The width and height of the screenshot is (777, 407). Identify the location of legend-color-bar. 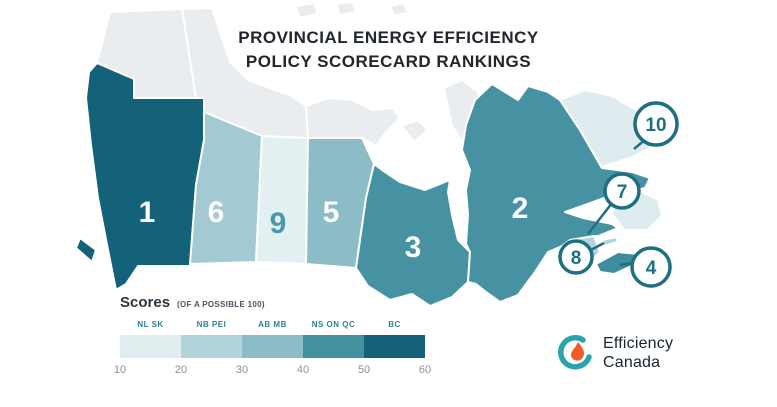
(272, 346).